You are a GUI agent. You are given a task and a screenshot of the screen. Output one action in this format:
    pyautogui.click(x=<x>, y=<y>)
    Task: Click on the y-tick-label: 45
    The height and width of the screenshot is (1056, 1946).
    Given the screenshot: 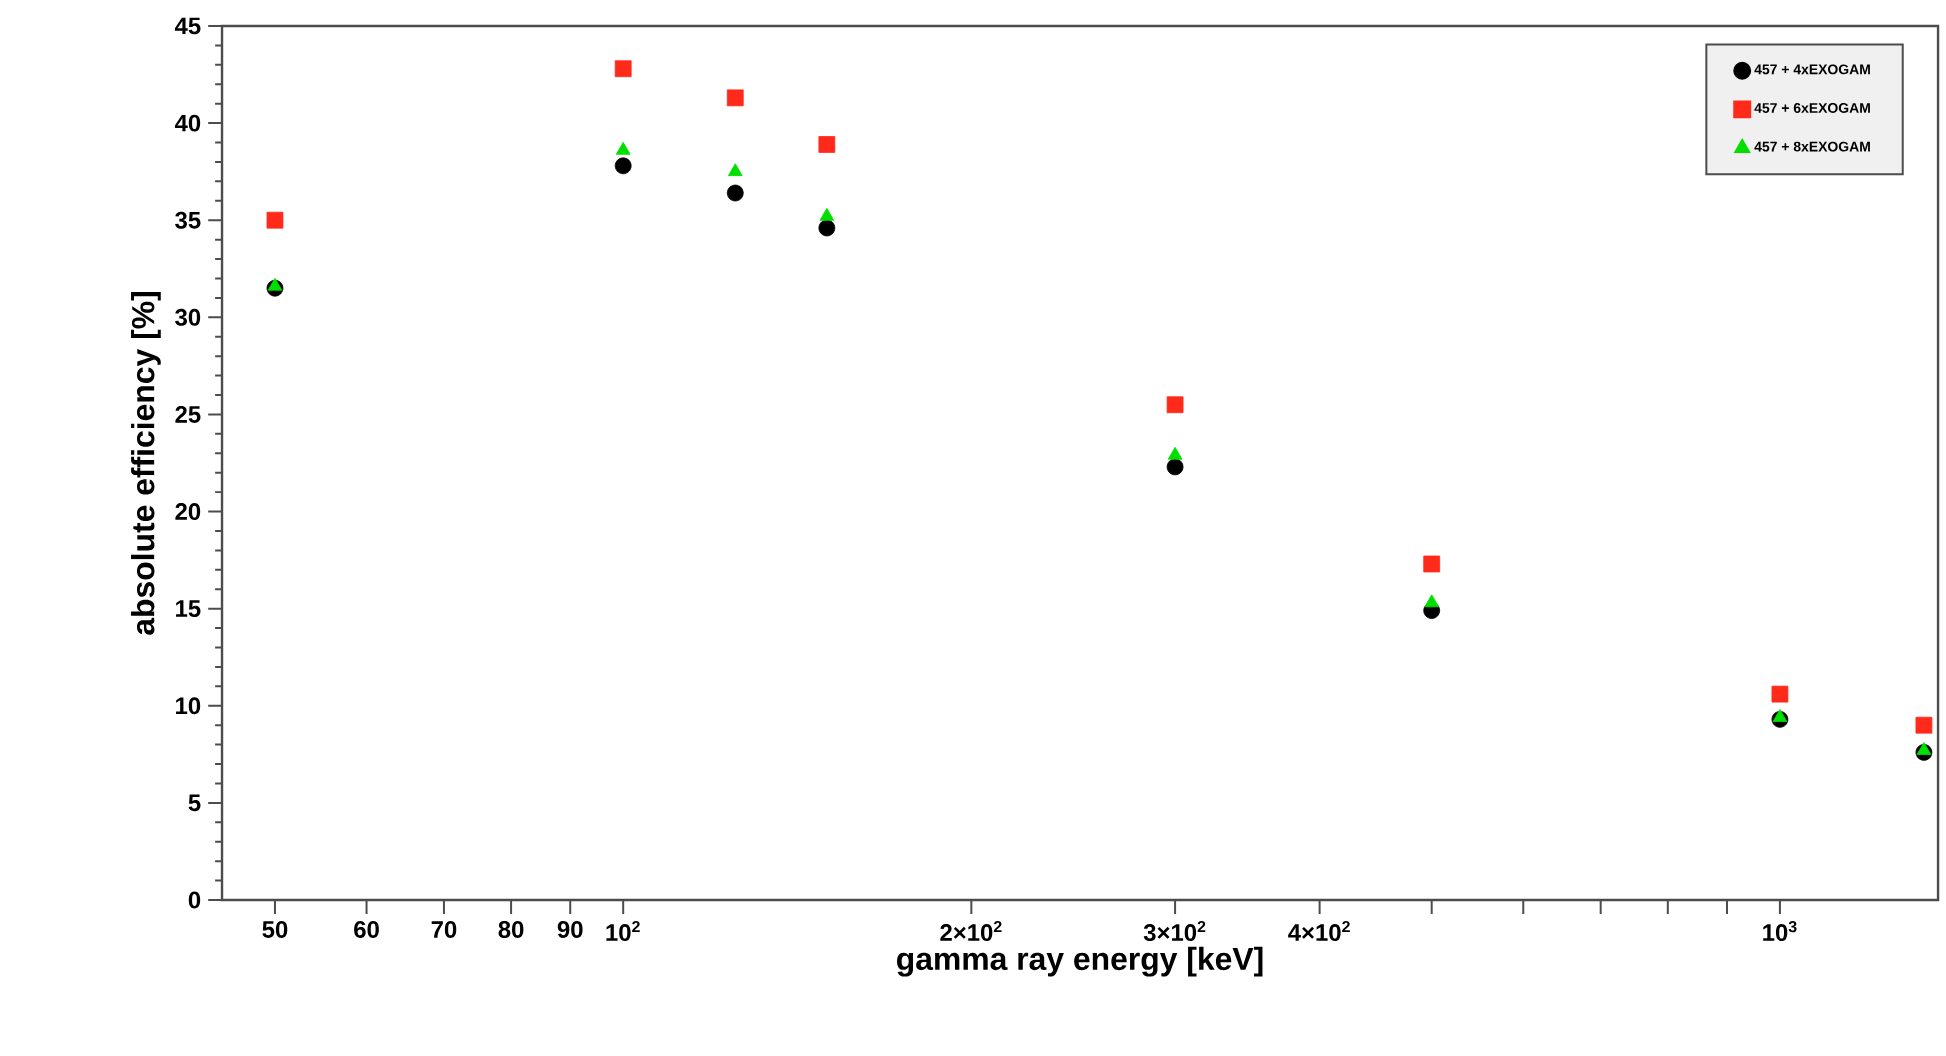 What is the action you would take?
    pyautogui.click(x=187, y=26)
    